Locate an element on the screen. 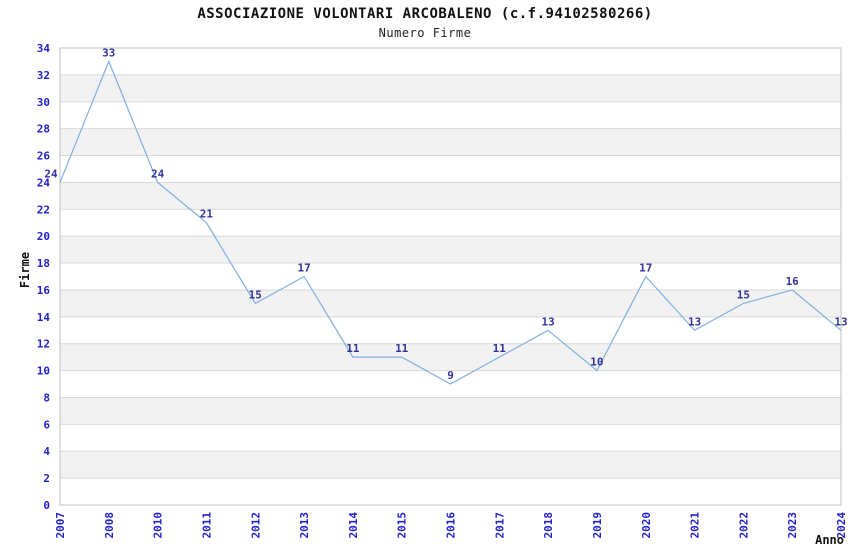 Image resolution: width=850 pixels, height=550 pixels. data-label: 10 is located at coordinates (596, 362).